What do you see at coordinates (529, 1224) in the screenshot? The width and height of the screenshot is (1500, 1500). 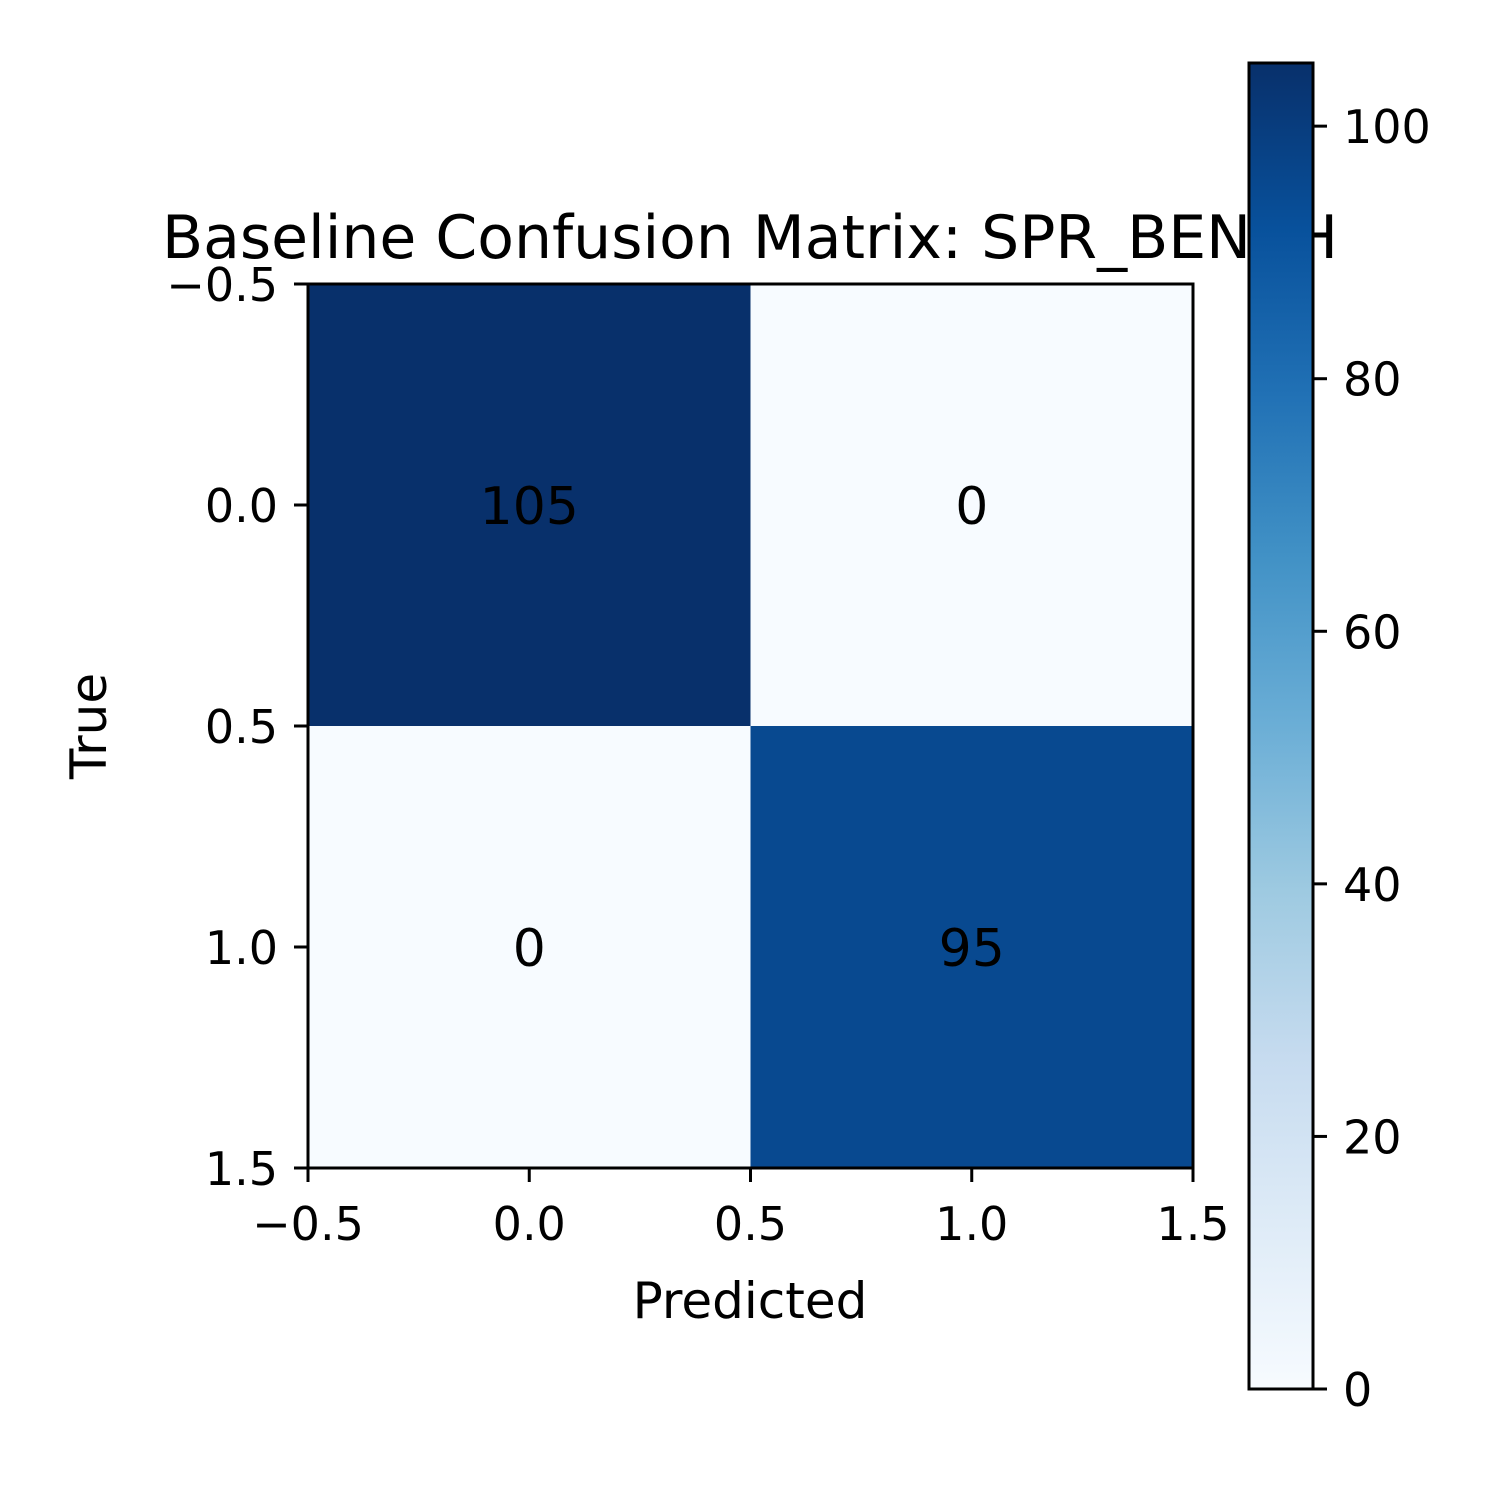 I see `x-tick-label: 0.0` at bounding box center [529, 1224].